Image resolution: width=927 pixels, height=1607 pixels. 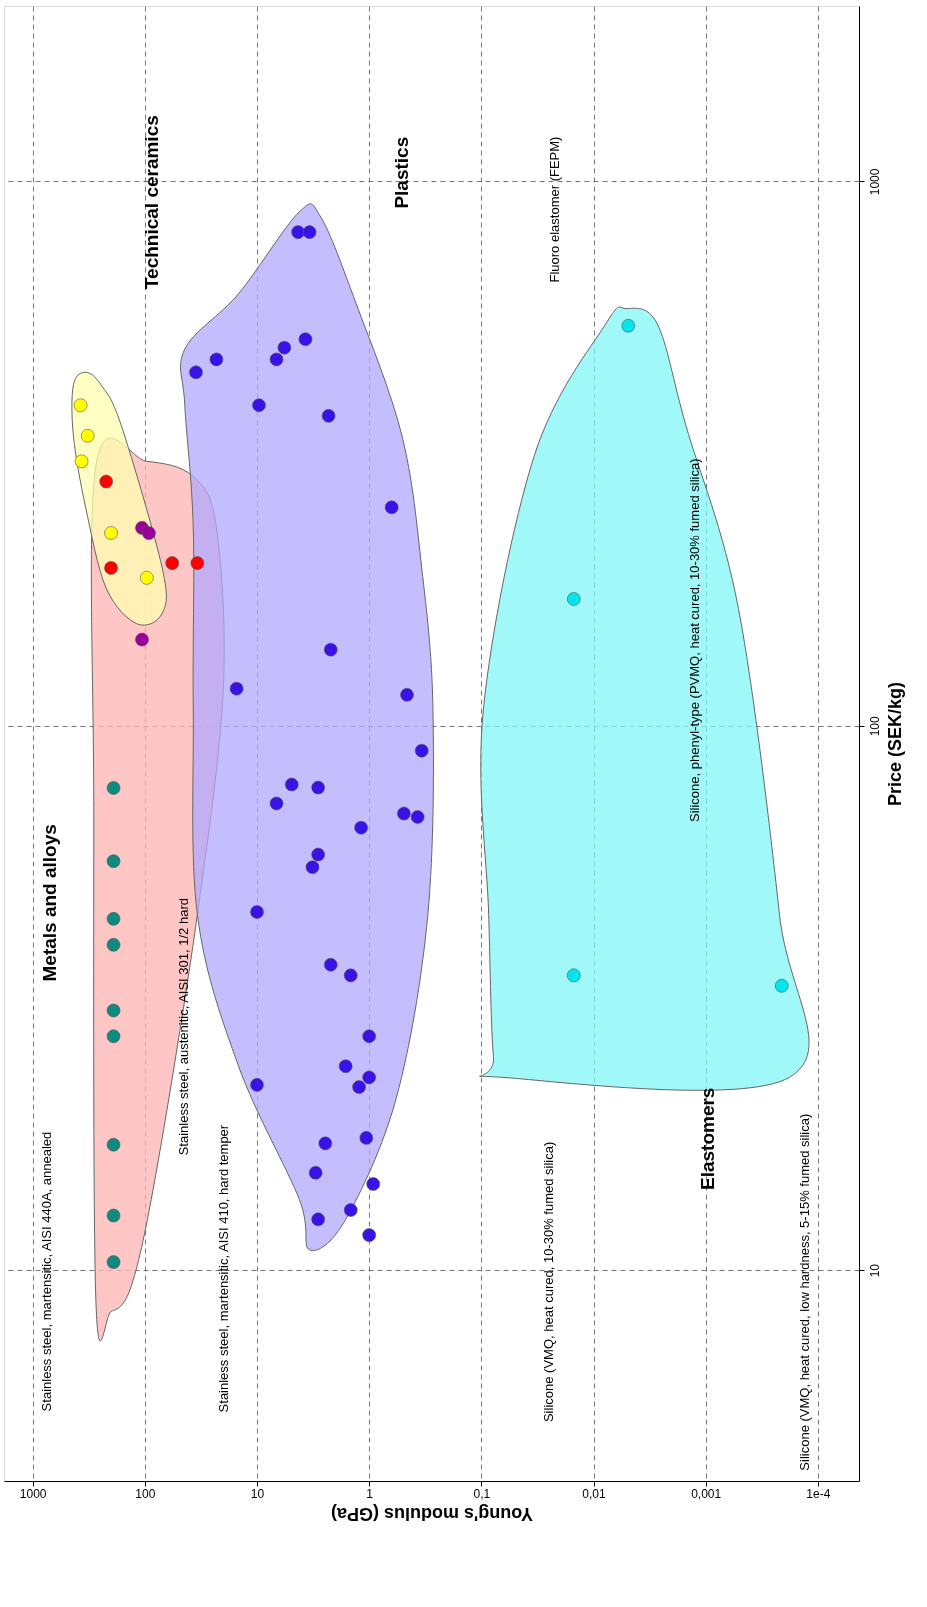 What do you see at coordinates (432, 1513) in the screenshot?
I see `x-axis-title: Young's modulus (GPa)` at bounding box center [432, 1513].